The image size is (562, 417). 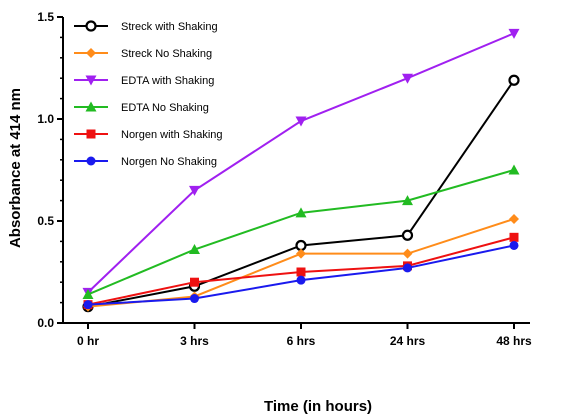 I want to click on legend-label: Norgen No Shaking, so click(x=169, y=162).